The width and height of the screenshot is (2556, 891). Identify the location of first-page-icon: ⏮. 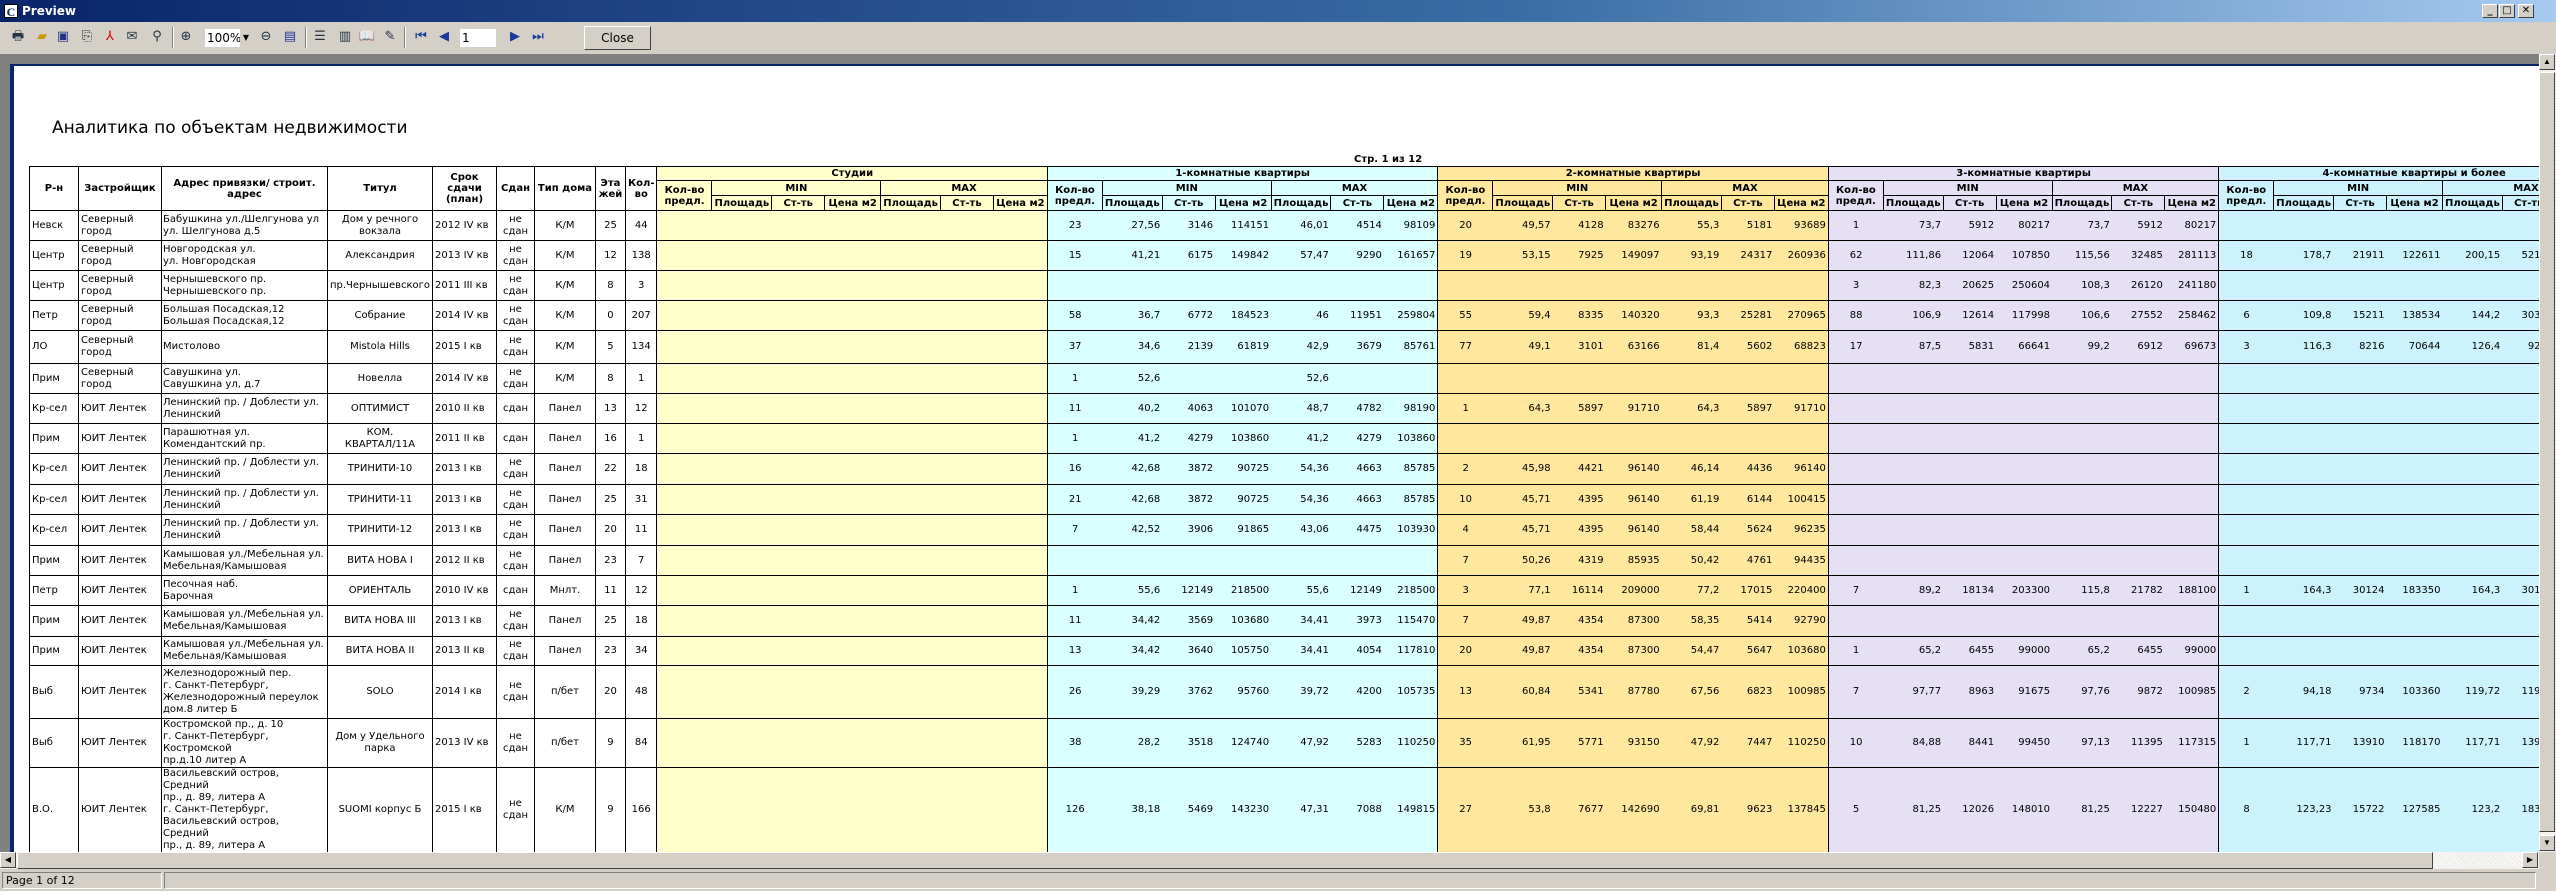
(421, 36).